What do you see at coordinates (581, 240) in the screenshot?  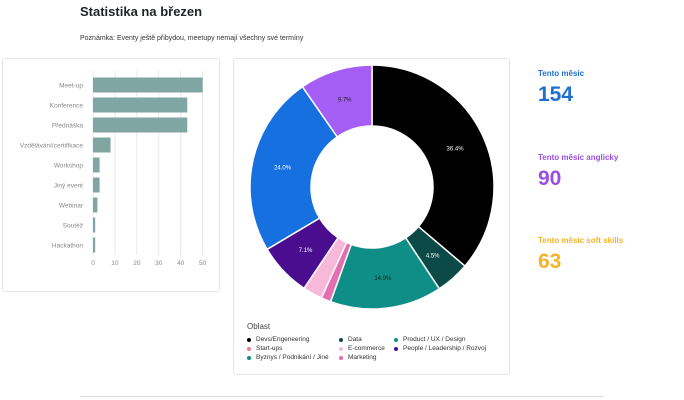 I see `stat-label: Tento měsíc soft skills` at bounding box center [581, 240].